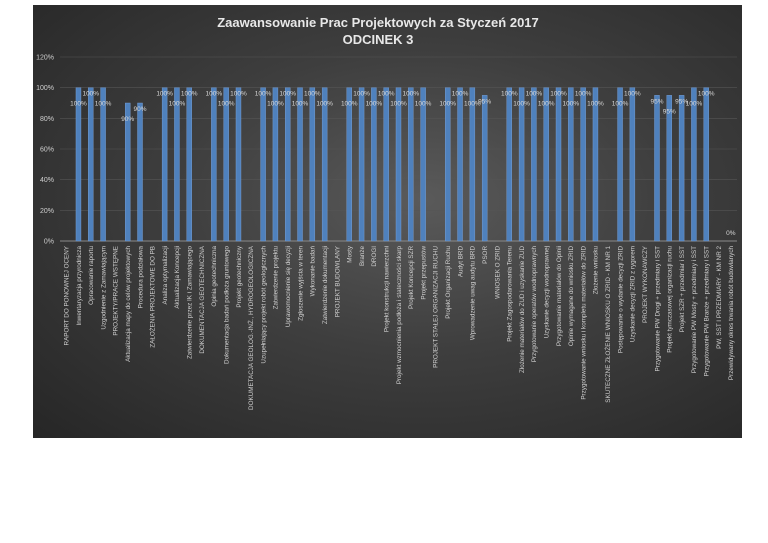 Image resolution: width=768 pixels, height=543 pixels. What do you see at coordinates (571, 296) in the screenshot?
I see `x-tick-label: Opinie wymagane do wniosku ZRID` at bounding box center [571, 296].